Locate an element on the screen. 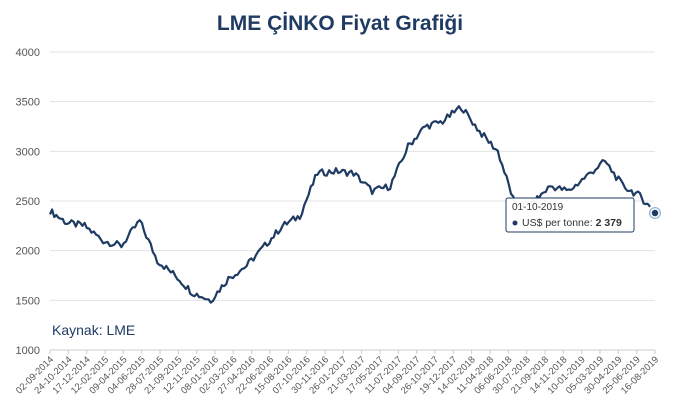 This screenshot has height=414, width=680. tooltip-line: US$ per tonne: 2 379 is located at coordinates (572, 223).